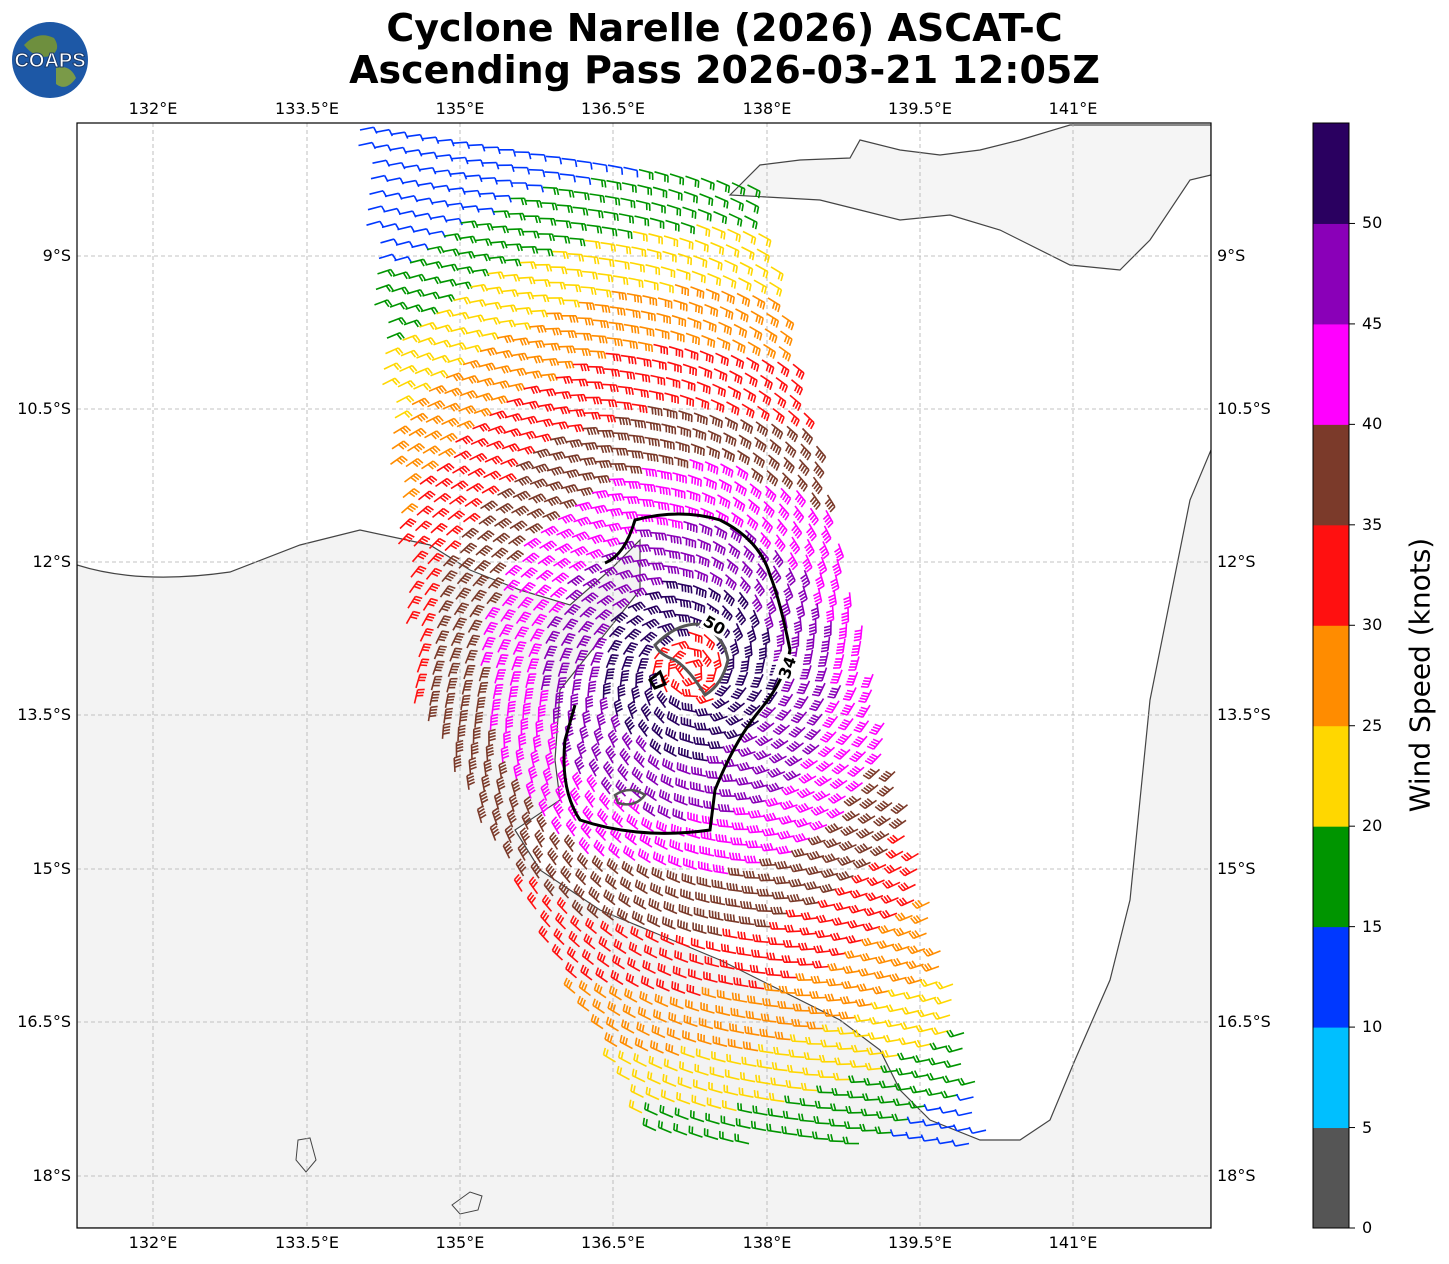 Image resolution: width=1449 pixels, height=1264 pixels. What do you see at coordinates (767, 108) in the screenshot?
I see `lon-tick-top: 138°E` at bounding box center [767, 108].